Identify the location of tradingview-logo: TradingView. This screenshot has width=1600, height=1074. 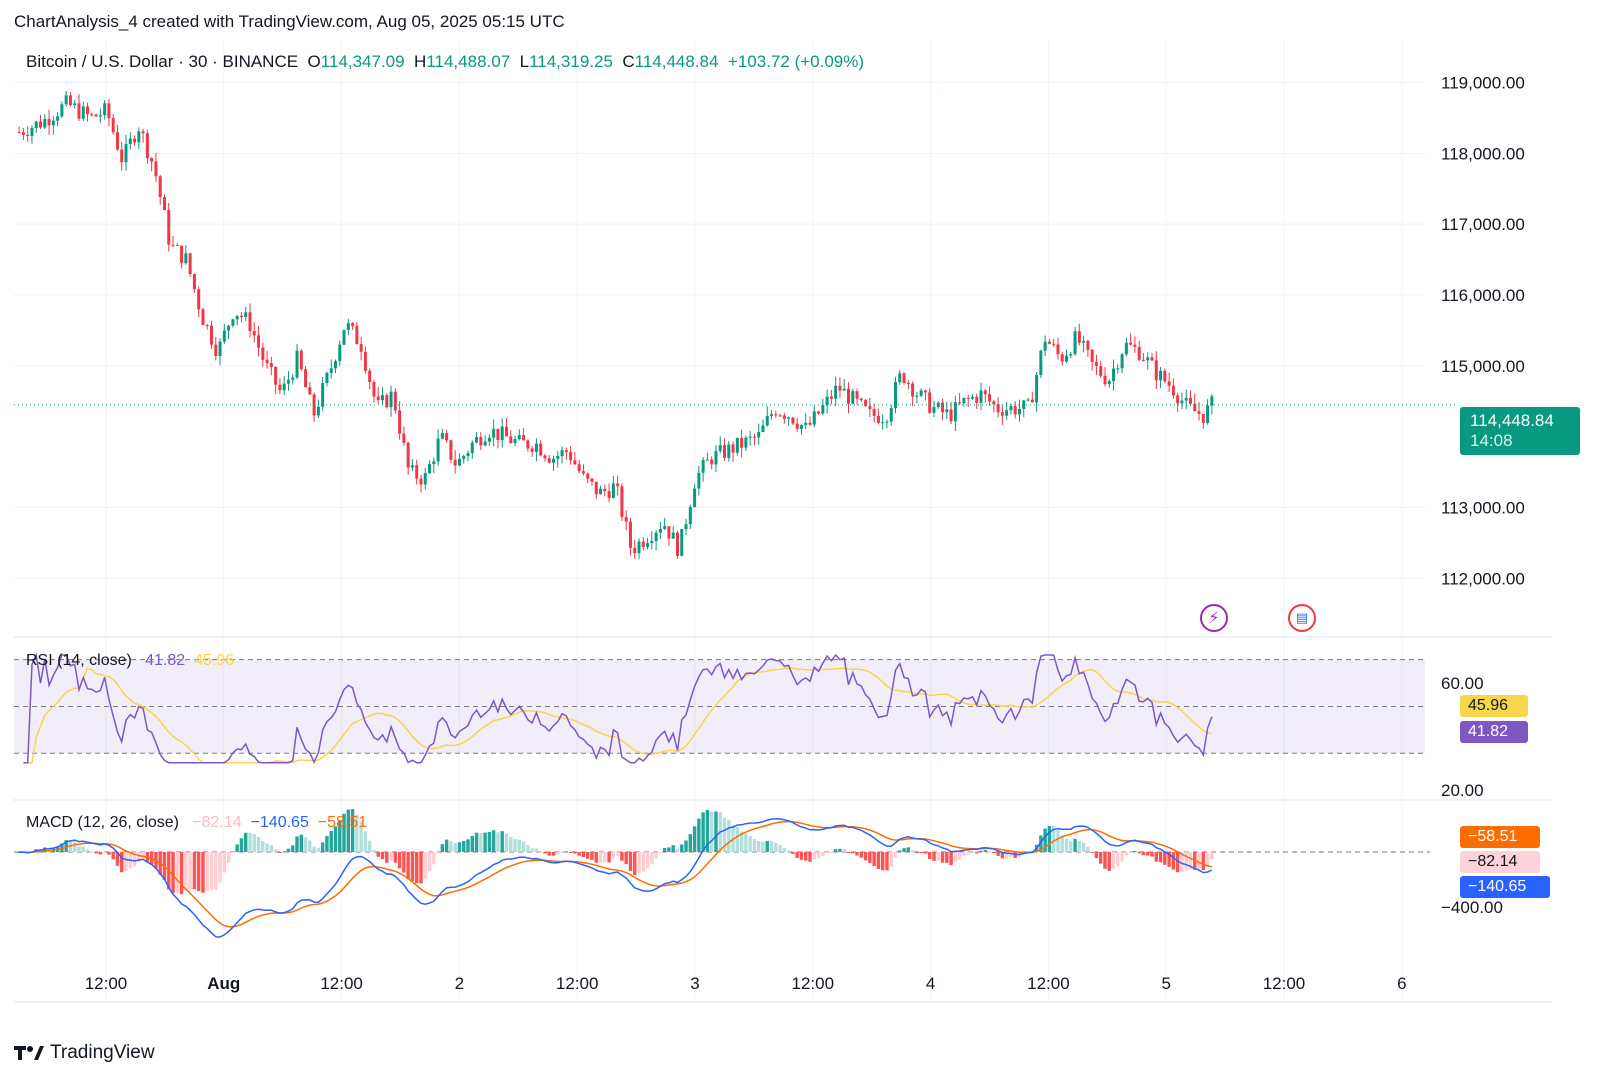
(84, 1053).